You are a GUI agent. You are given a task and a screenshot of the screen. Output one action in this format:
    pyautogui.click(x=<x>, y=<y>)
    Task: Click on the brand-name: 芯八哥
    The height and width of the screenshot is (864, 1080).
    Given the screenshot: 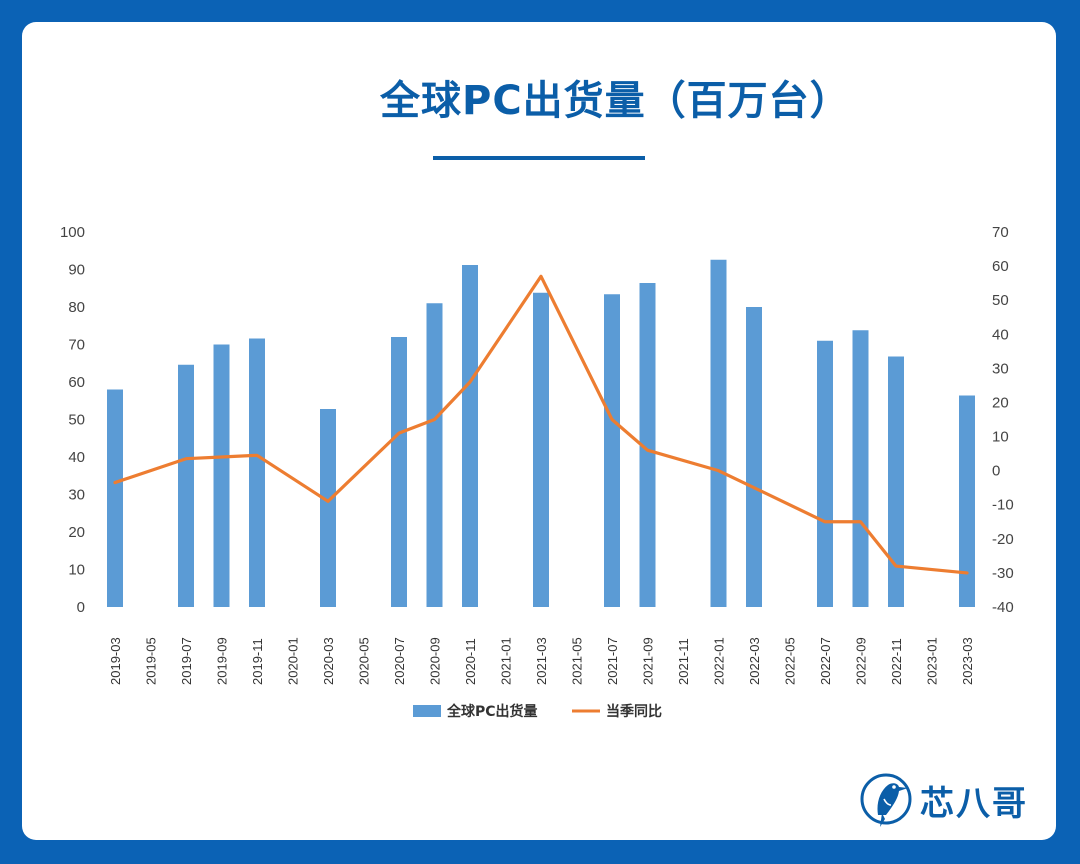 What is the action you would take?
    pyautogui.click(x=974, y=803)
    